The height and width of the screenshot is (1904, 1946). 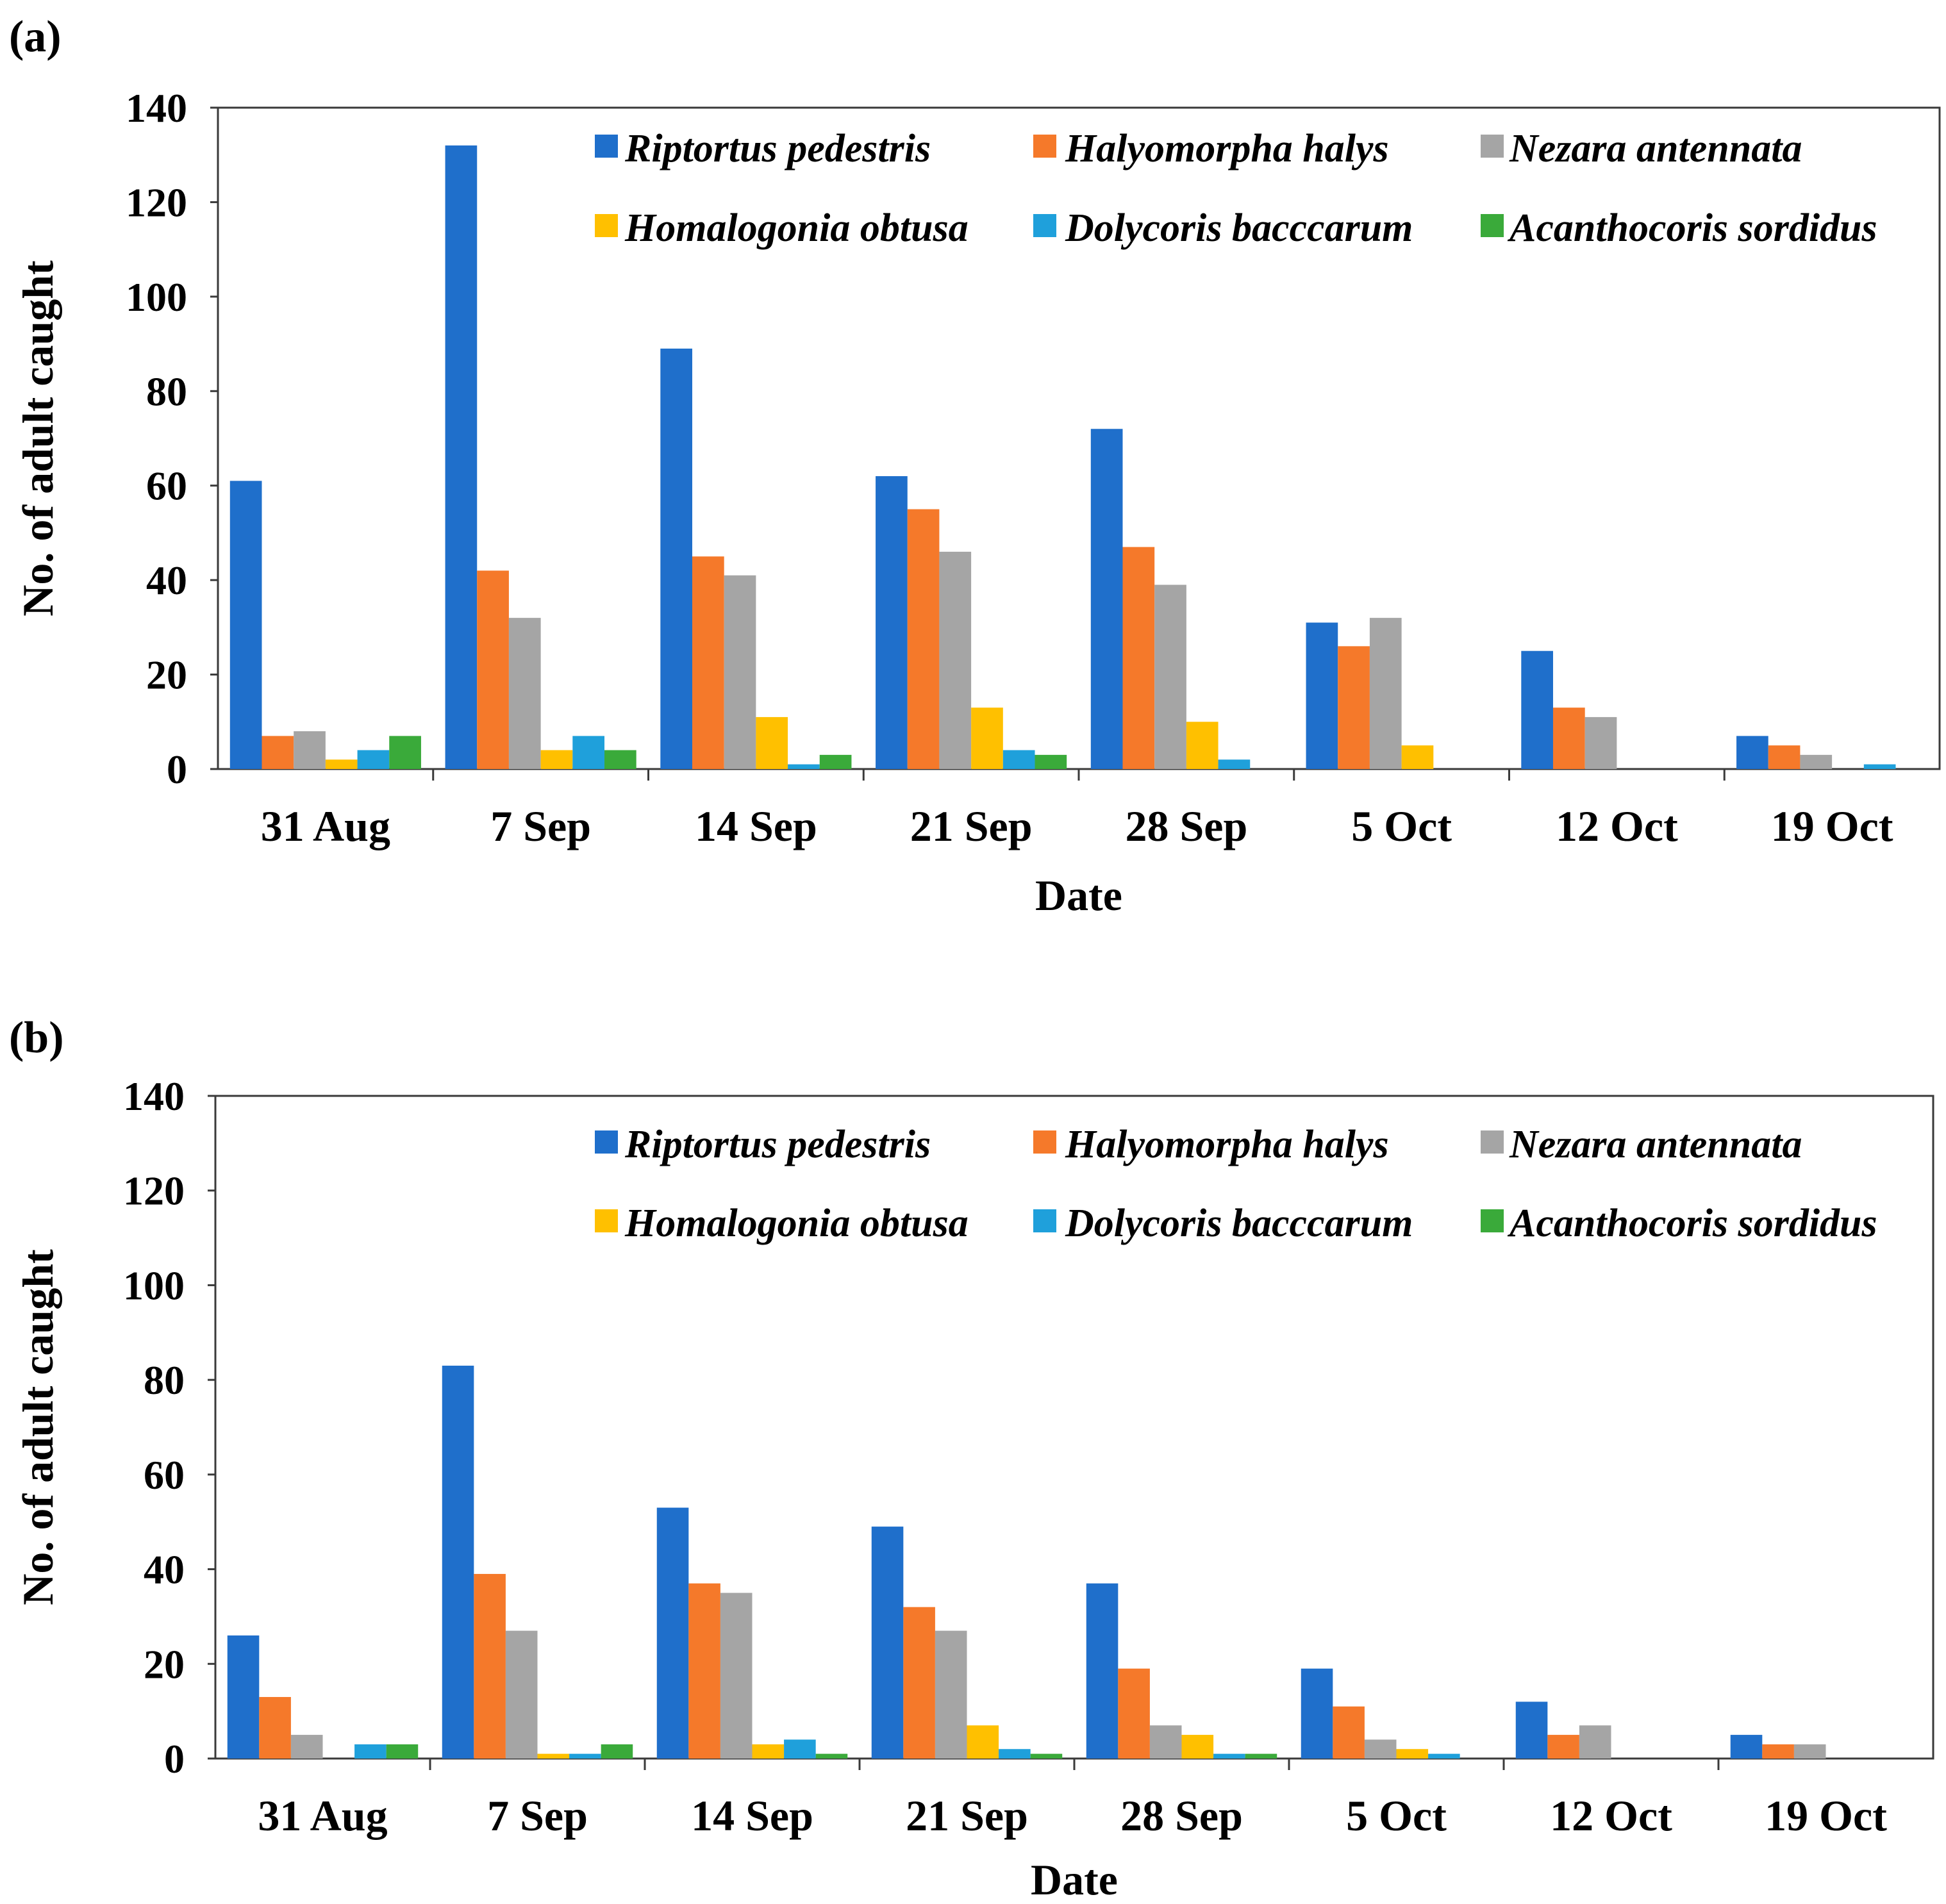 I want to click on legend-swatch-riptortus-pedestris, so click(x=606, y=1142).